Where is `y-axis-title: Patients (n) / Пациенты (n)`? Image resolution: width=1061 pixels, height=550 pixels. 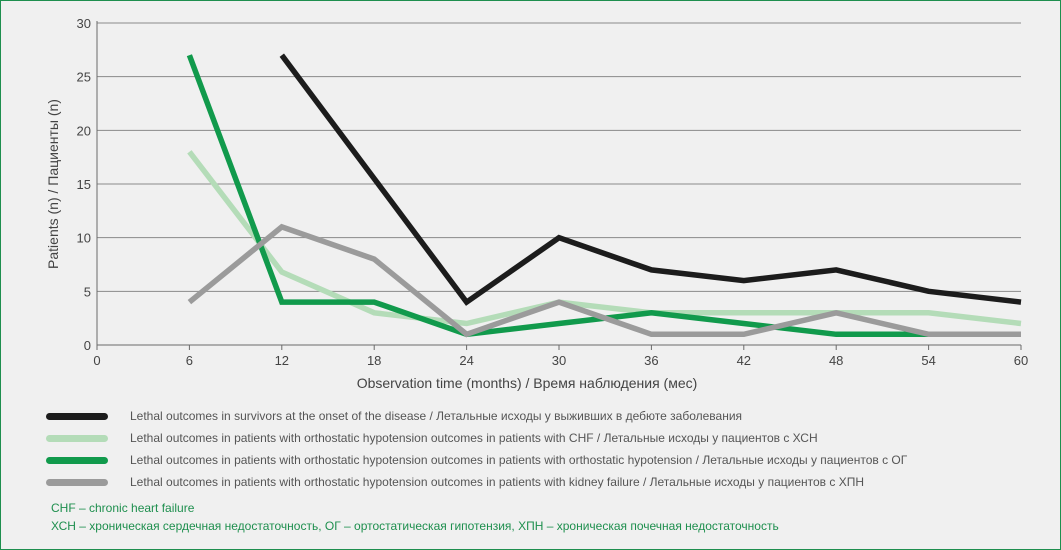
y-axis-title: Patients (n) / Пациенты (n) is located at coordinates (53, 184).